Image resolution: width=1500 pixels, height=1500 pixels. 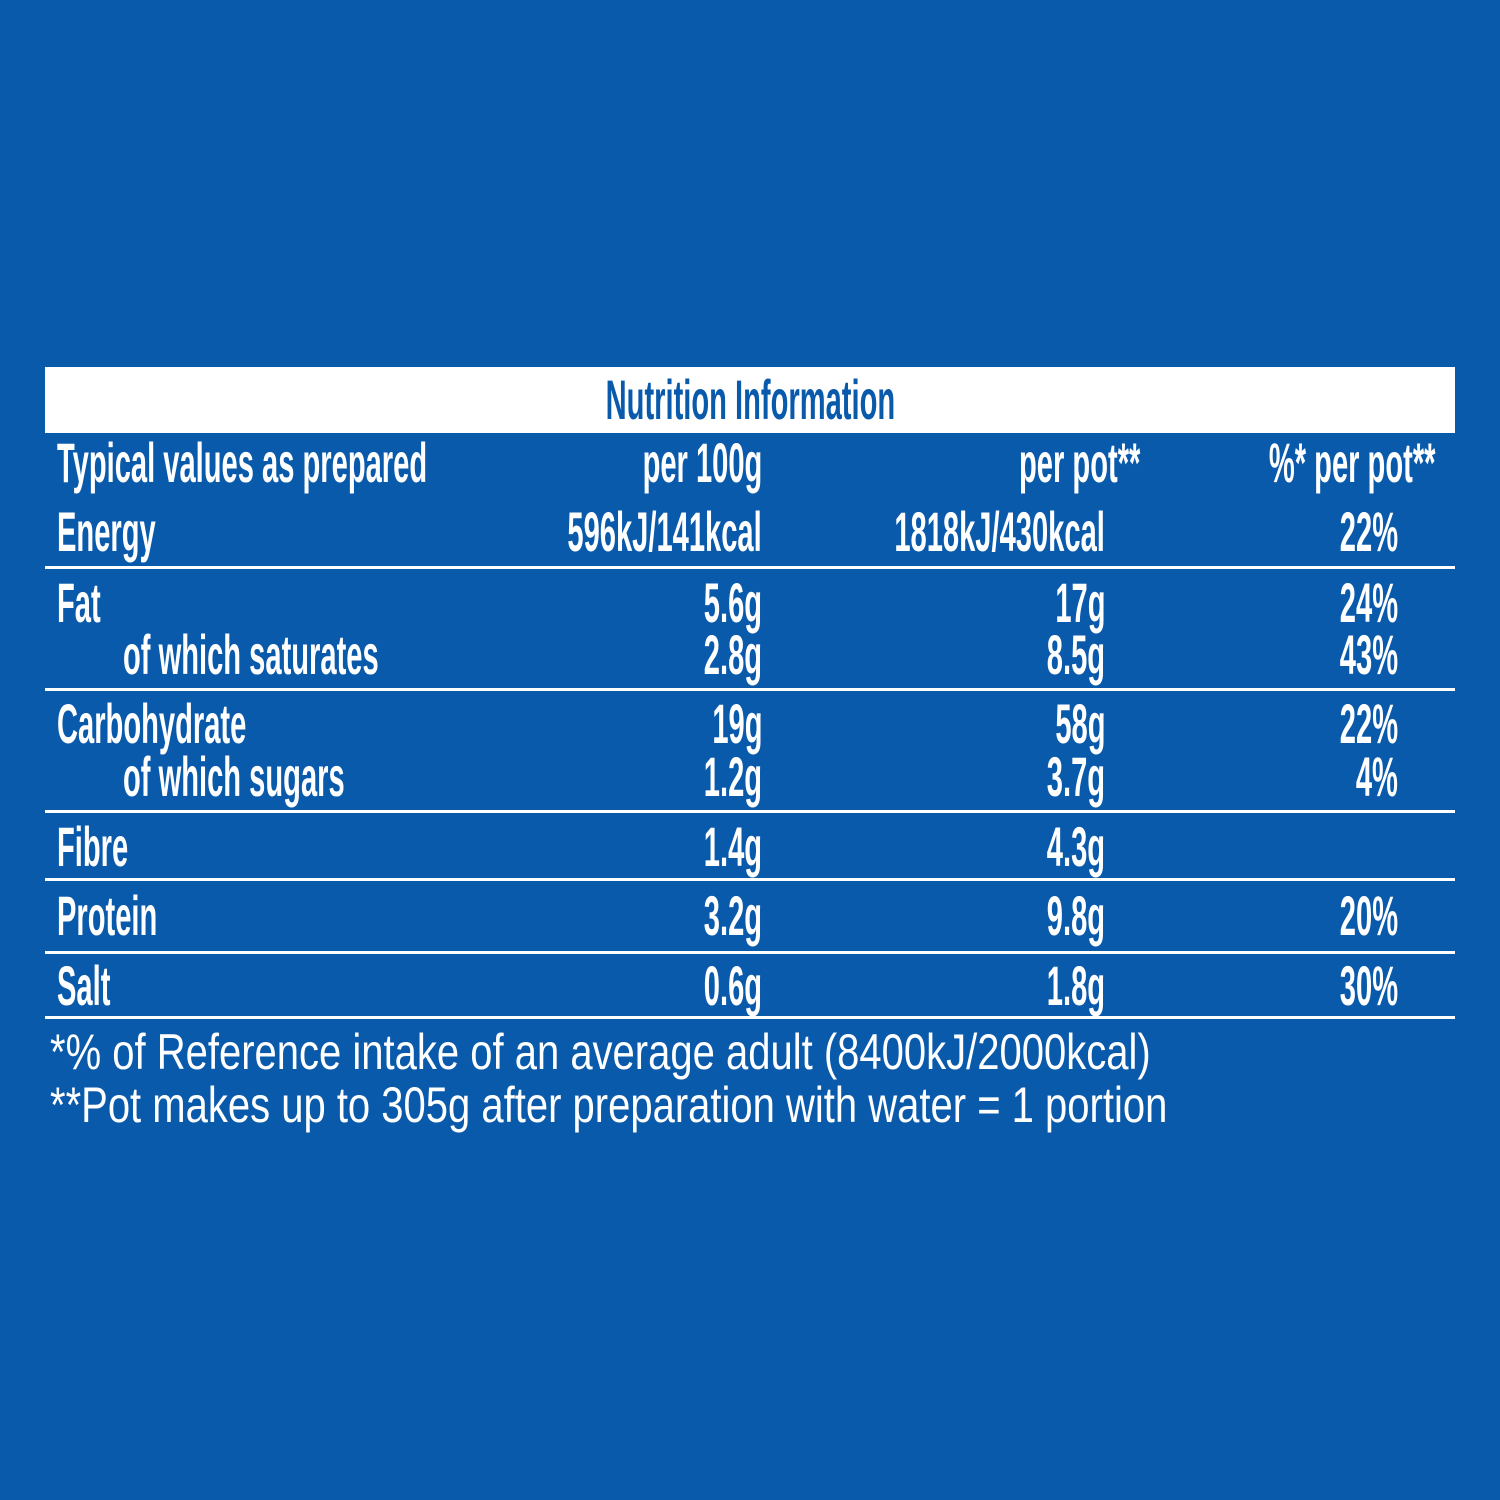 What do you see at coordinates (106, 531) in the screenshot?
I see `cell-text: Energy` at bounding box center [106, 531].